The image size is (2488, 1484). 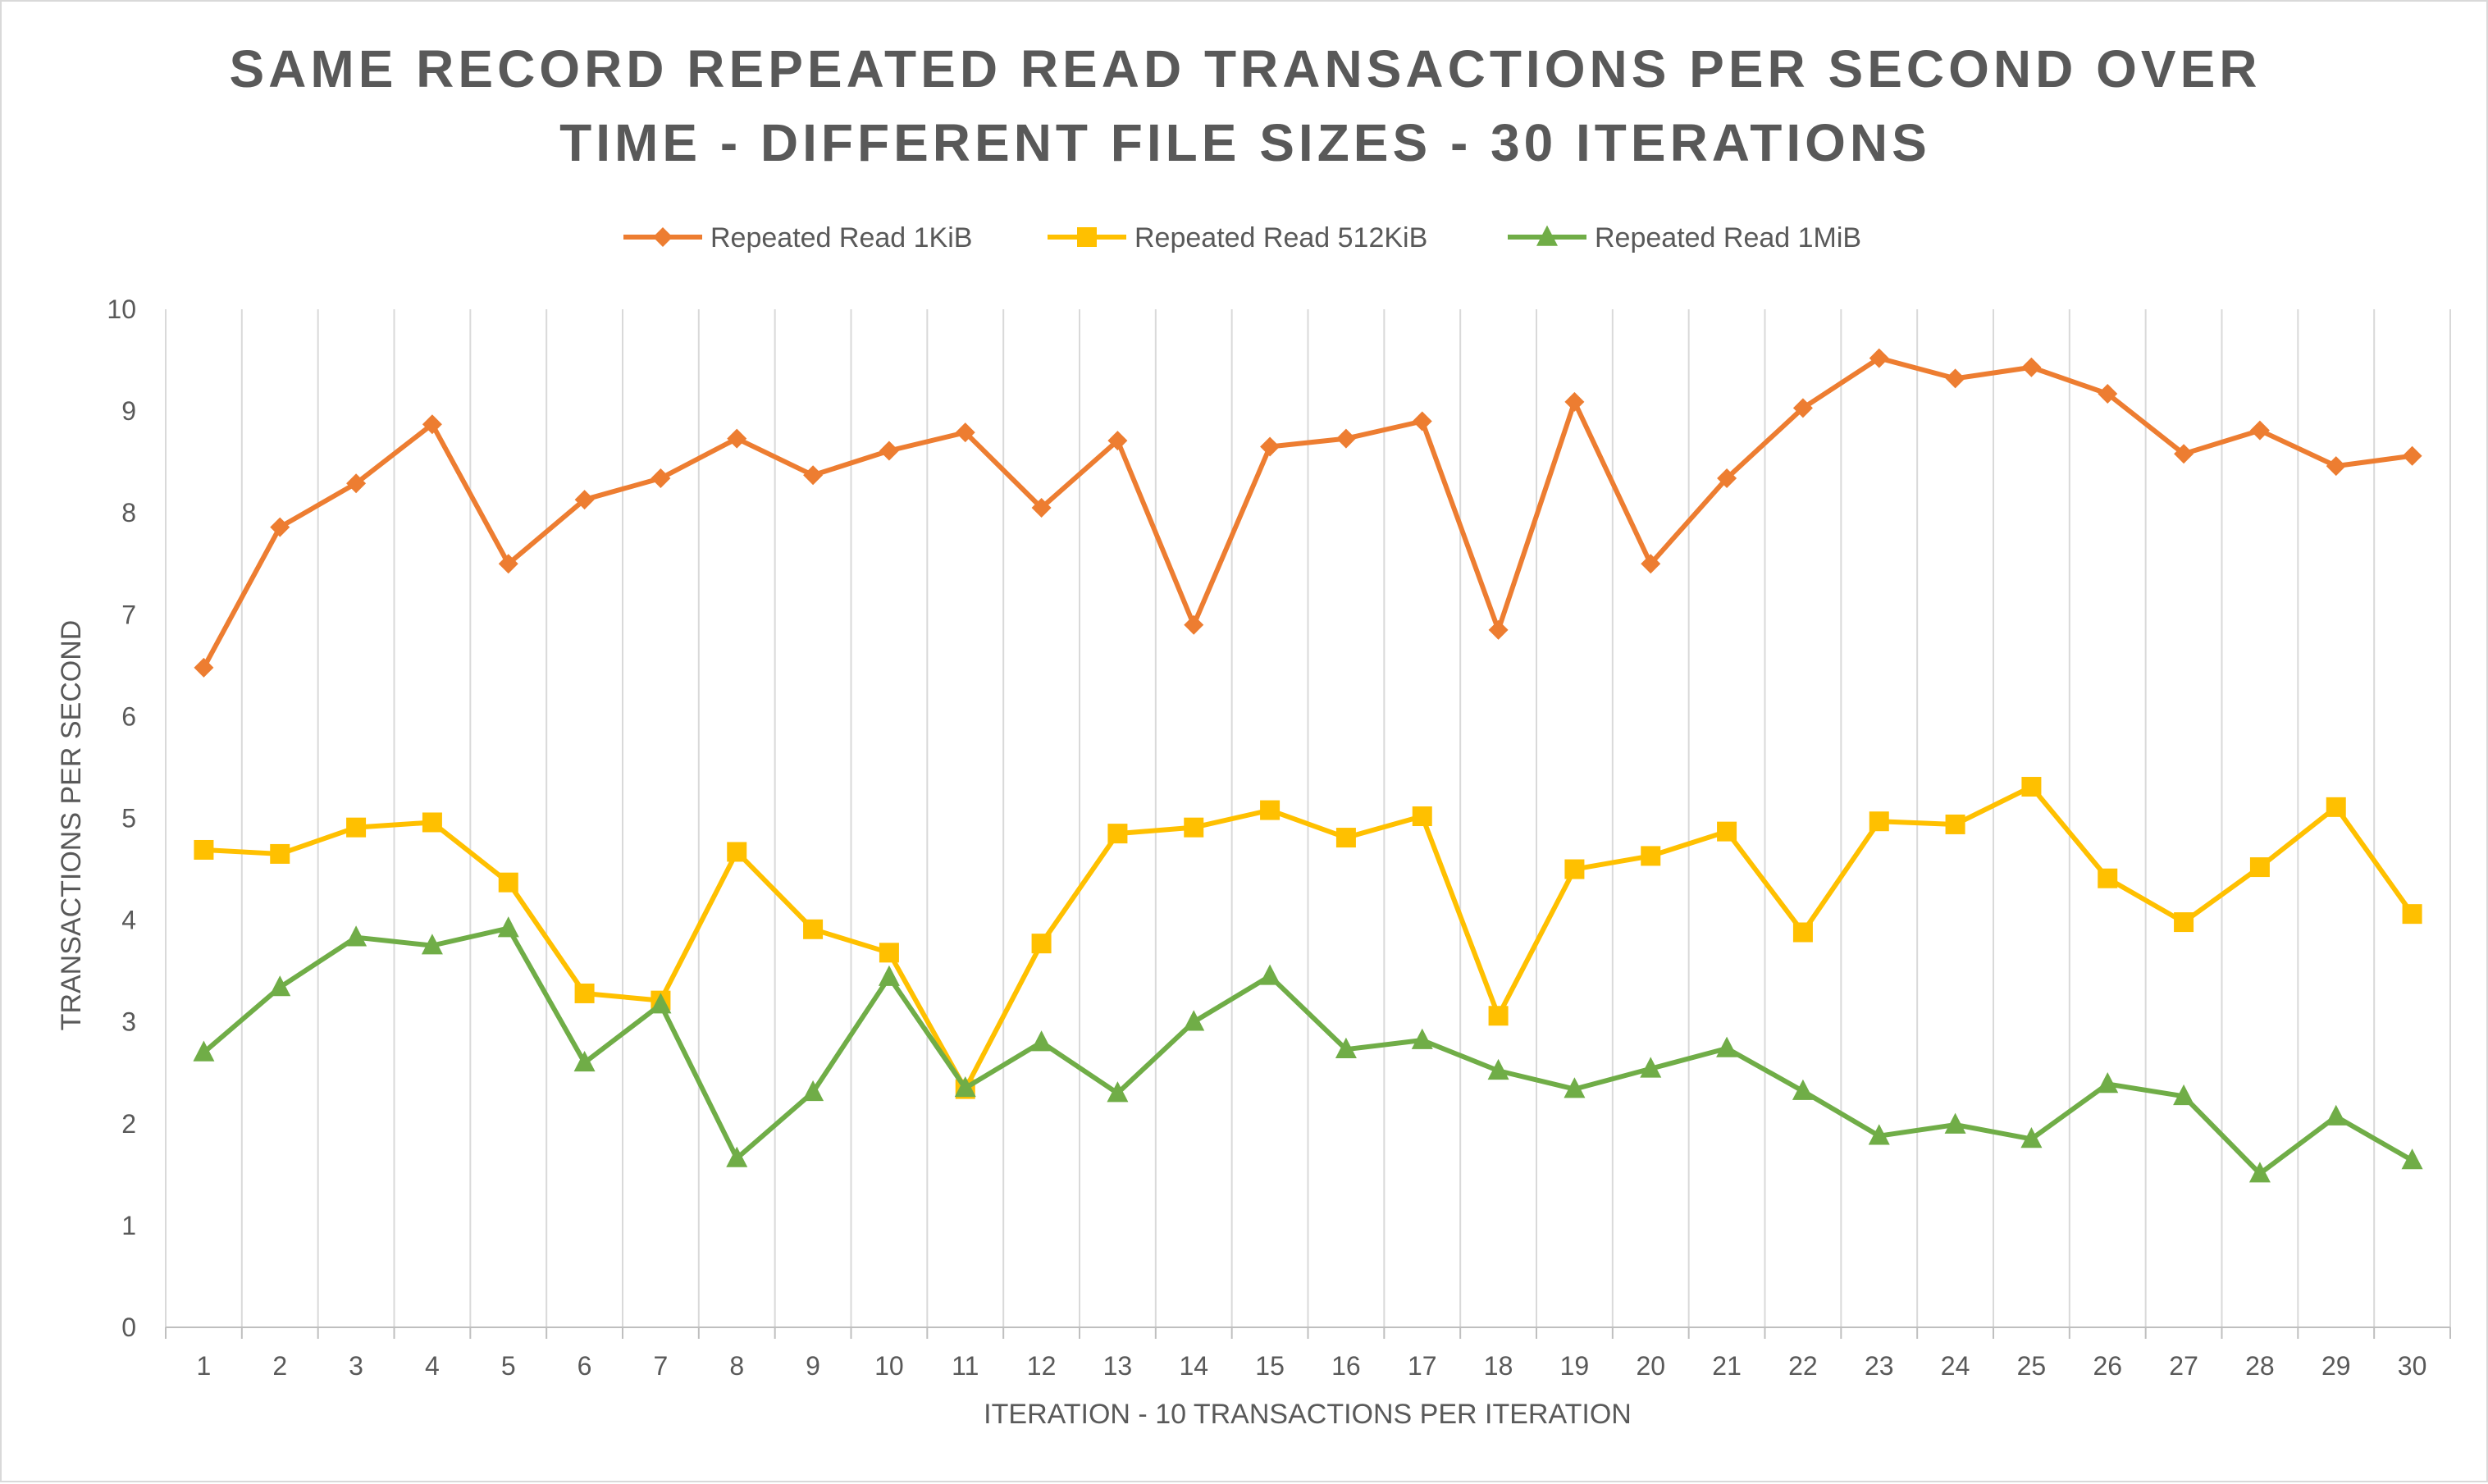 I want to click on legend-label: Repeated Read 1MiB, so click(x=1728, y=237).